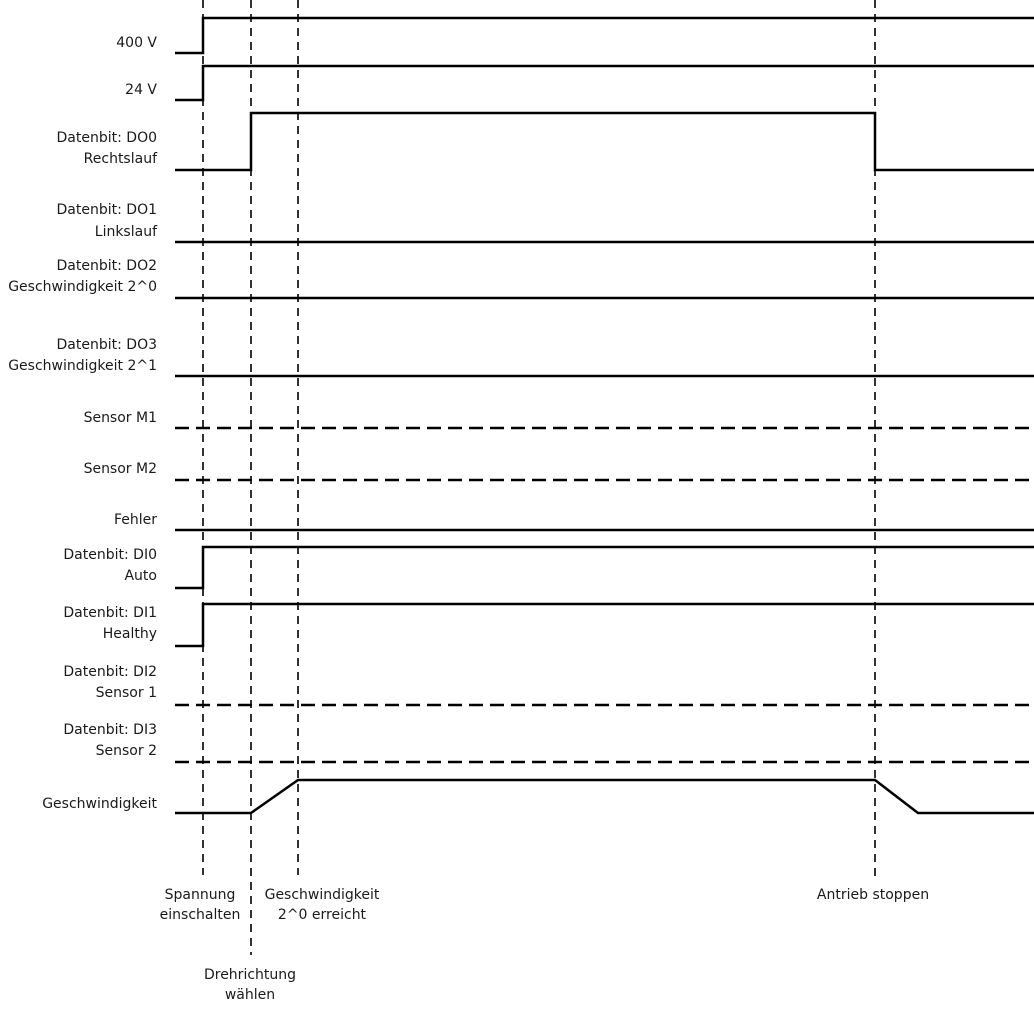  Describe the element at coordinates (110, 672) in the screenshot. I see `signal-label: Datenbit: DI2` at that location.